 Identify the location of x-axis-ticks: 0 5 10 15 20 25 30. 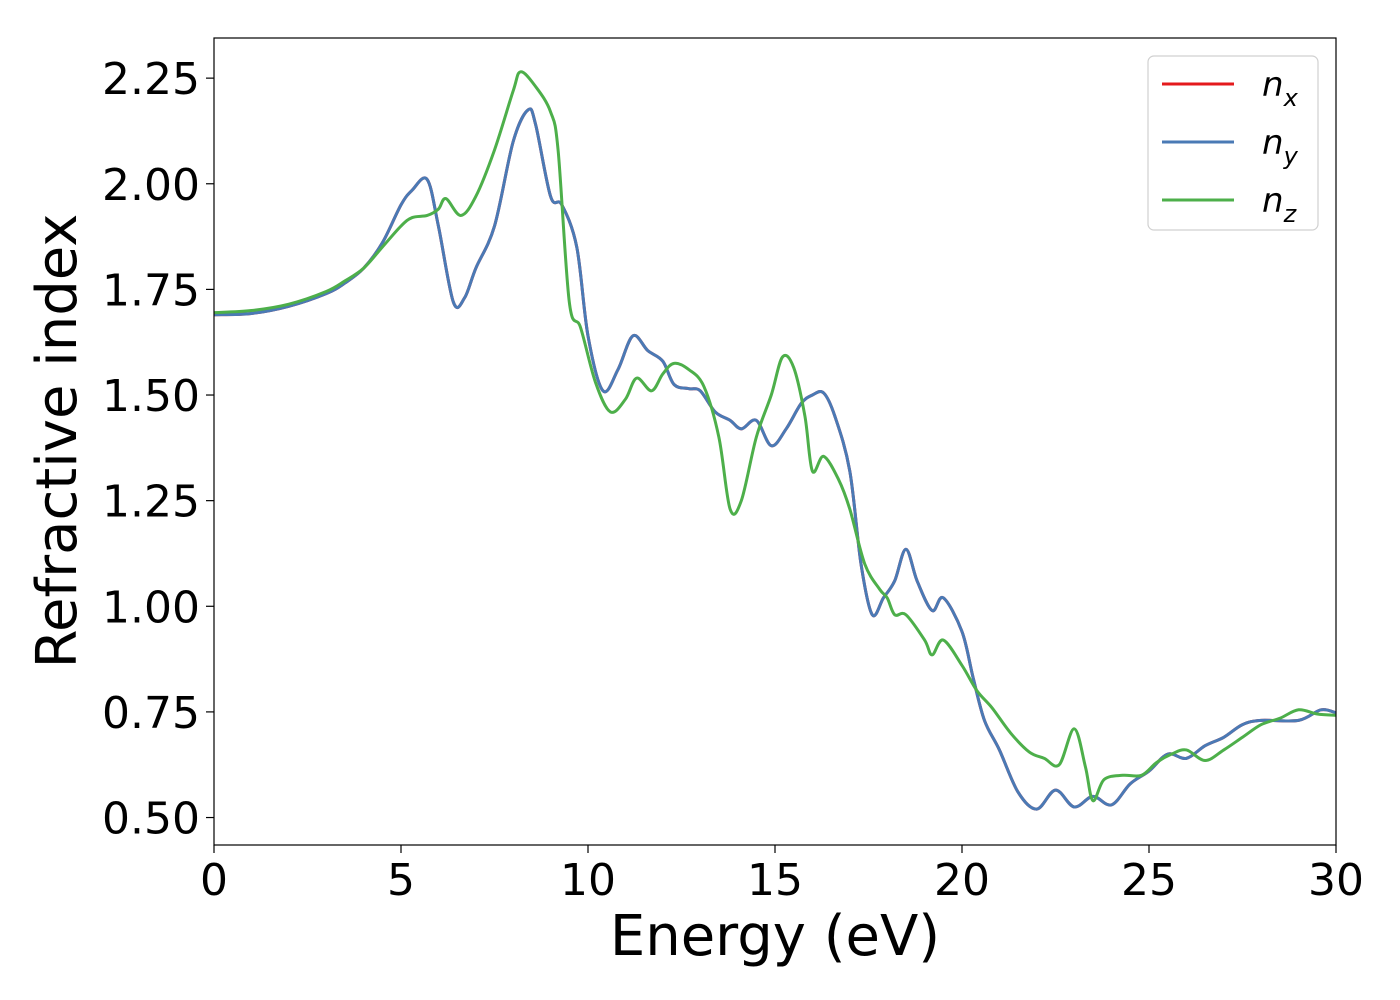
(782, 875).